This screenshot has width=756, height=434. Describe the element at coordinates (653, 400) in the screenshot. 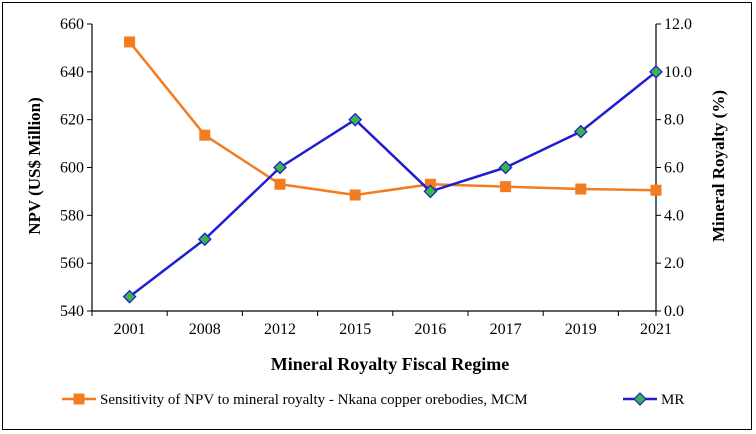

I see `legend-item-mr: MR` at that location.